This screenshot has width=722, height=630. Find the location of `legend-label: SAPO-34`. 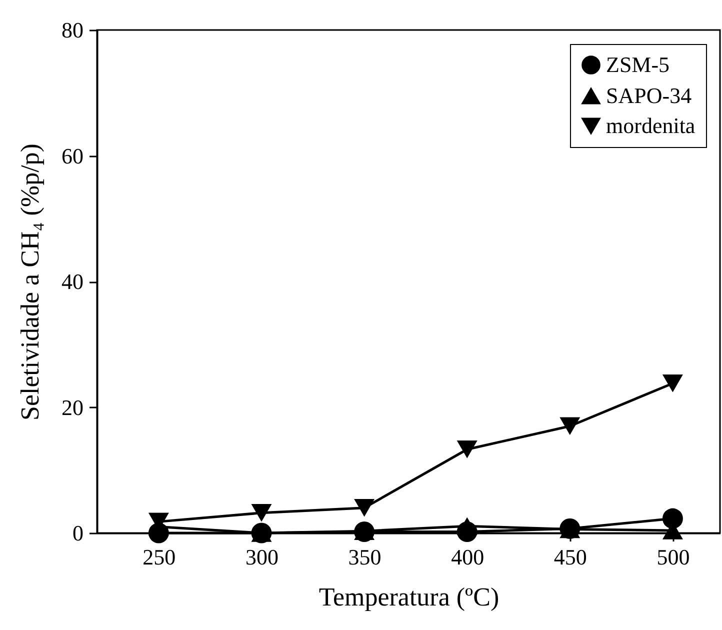

legend-label: SAPO-34 is located at coordinates (649, 95).